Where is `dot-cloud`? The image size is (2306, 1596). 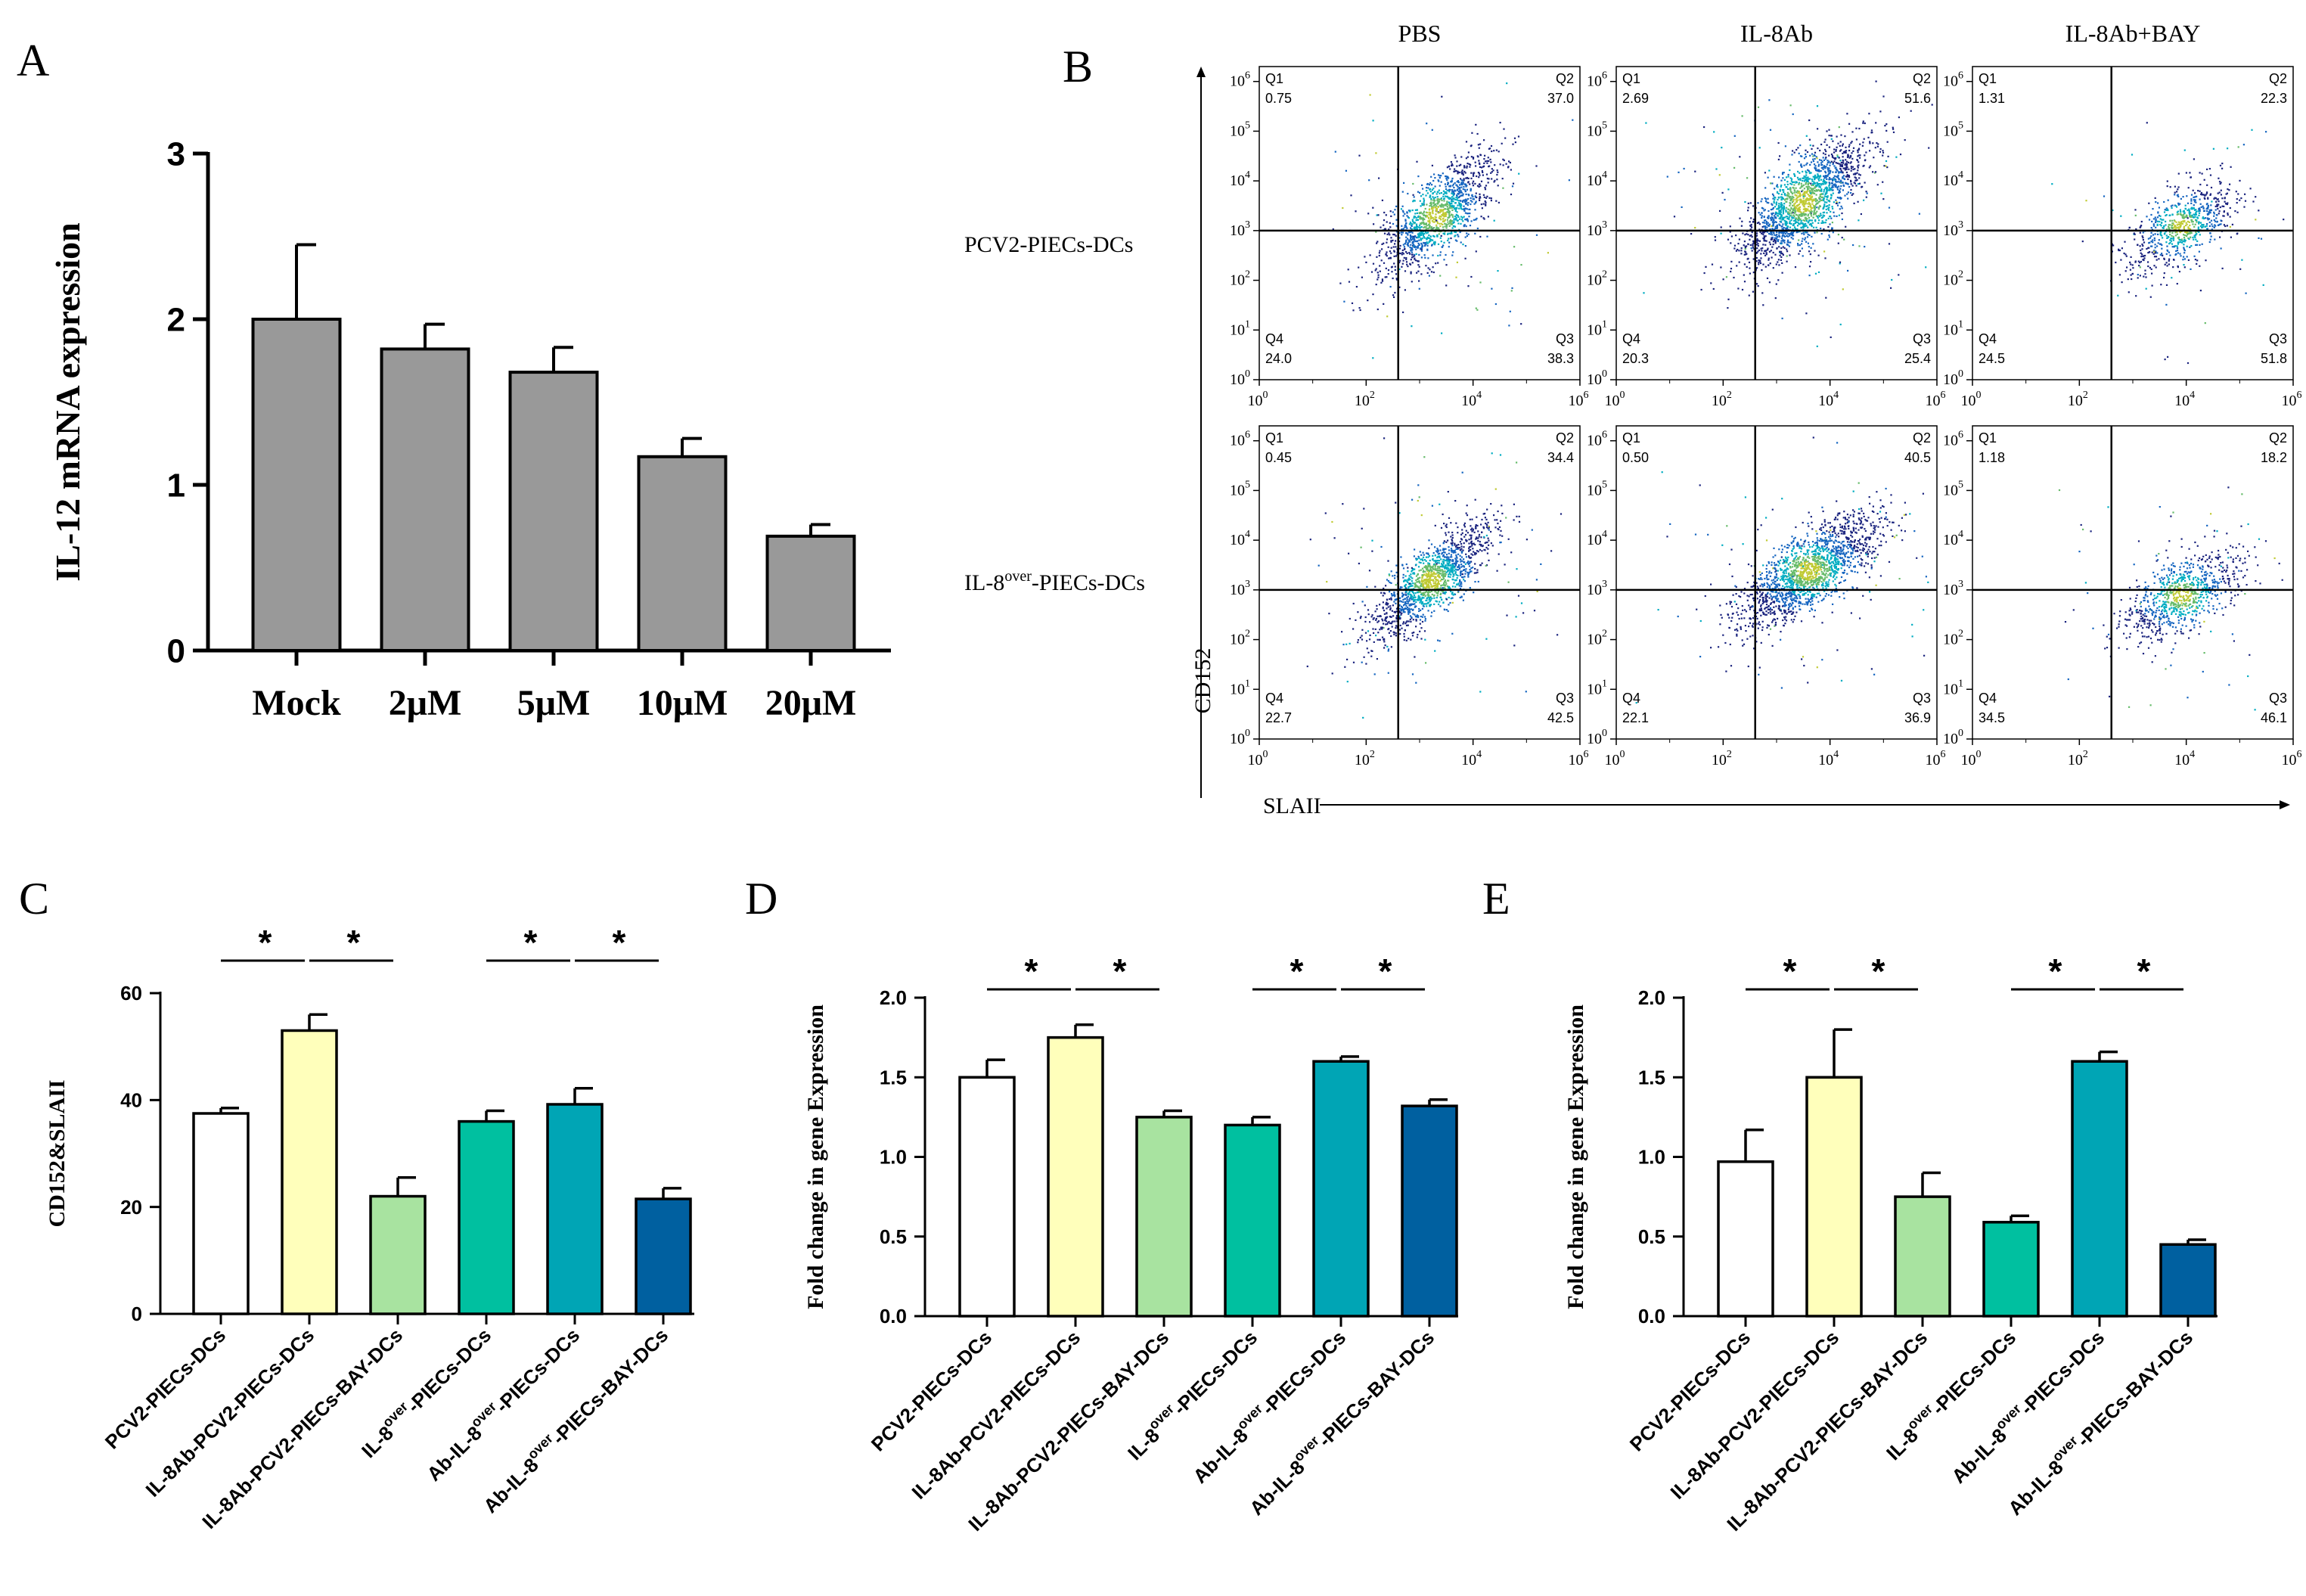
dot-cloud is located at coordinates (2168, 243).